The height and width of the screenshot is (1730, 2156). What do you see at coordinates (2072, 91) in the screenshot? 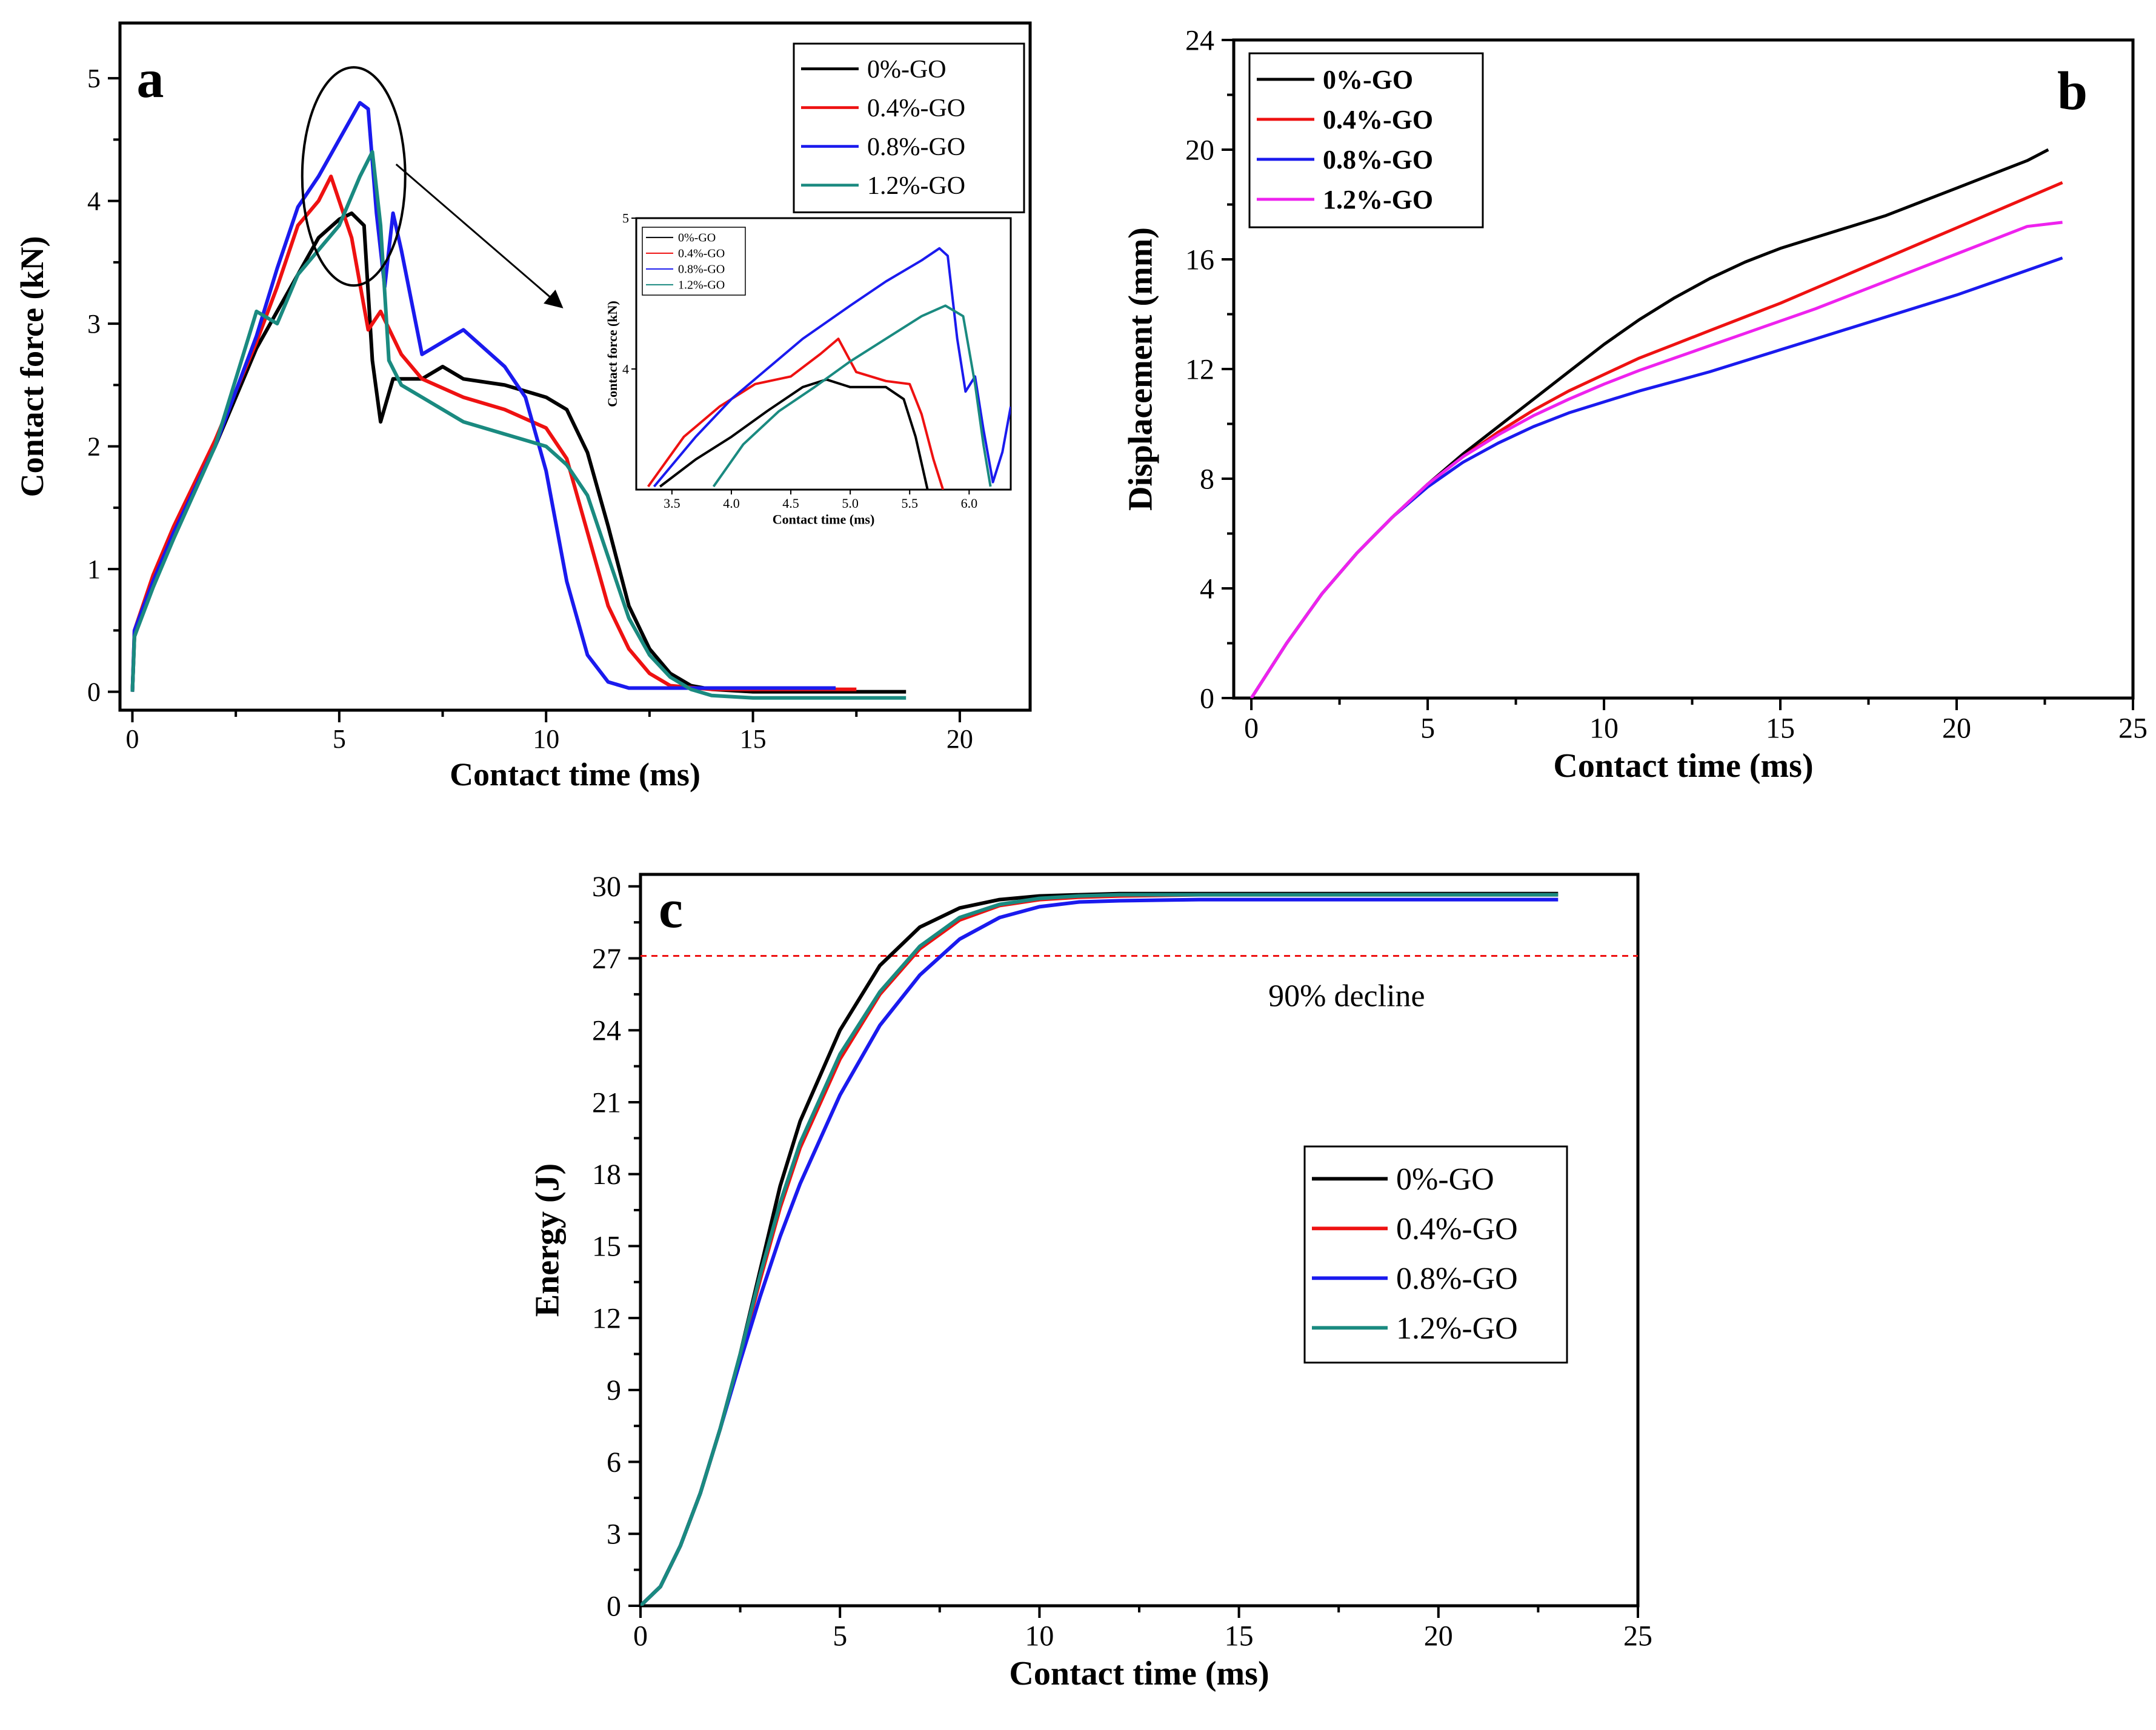
I see `panel-label: b` at bounding box center [2072, 91].